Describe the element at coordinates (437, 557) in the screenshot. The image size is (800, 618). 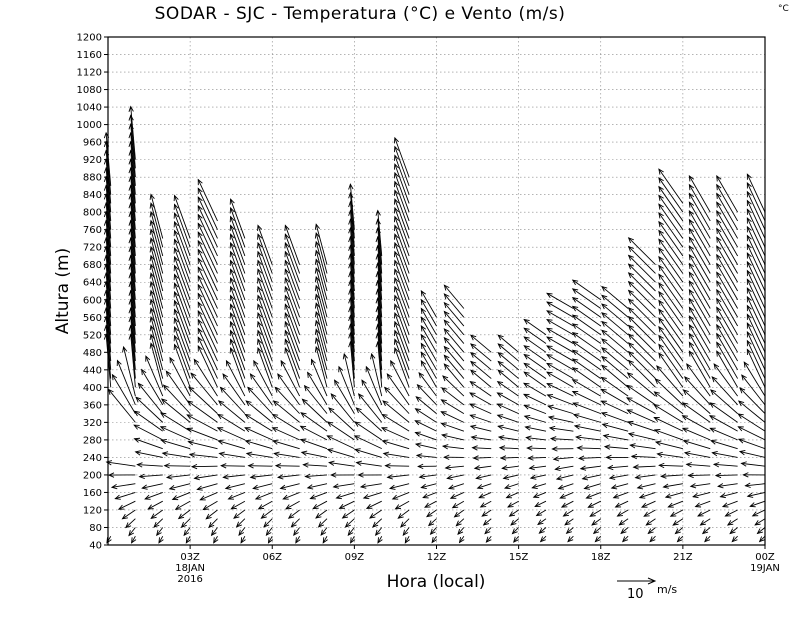
I see `x-tick-label: 12Z` at that location.